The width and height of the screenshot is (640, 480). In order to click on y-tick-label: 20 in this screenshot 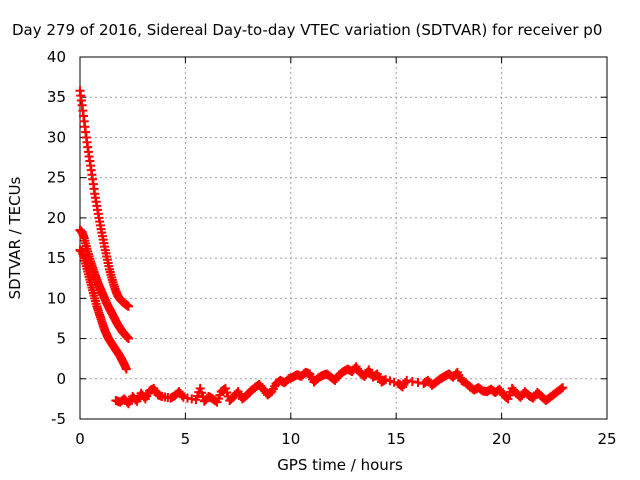, I will do `click(56, 218)`.